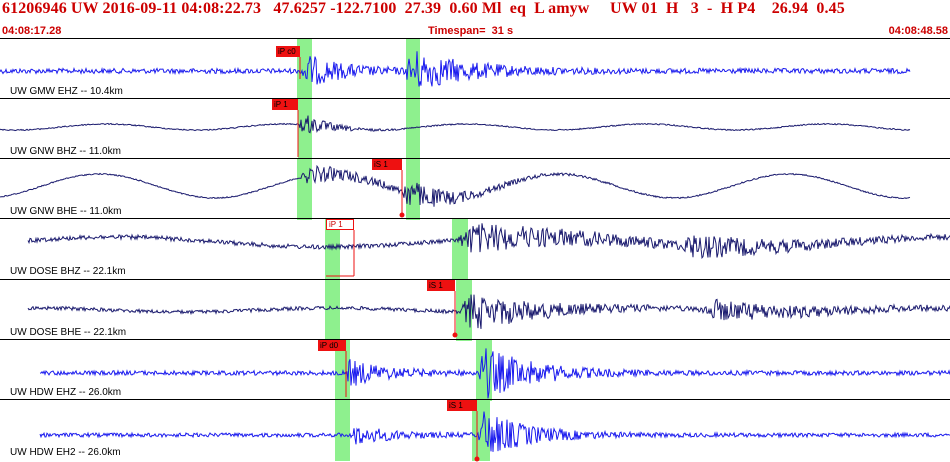 This screenshot has height=462, width=950. What do you see at coordinates (32, 31) in the screenshot?
I see `start-time-label: 04:08:17.28` at bounding box center [32, 31].